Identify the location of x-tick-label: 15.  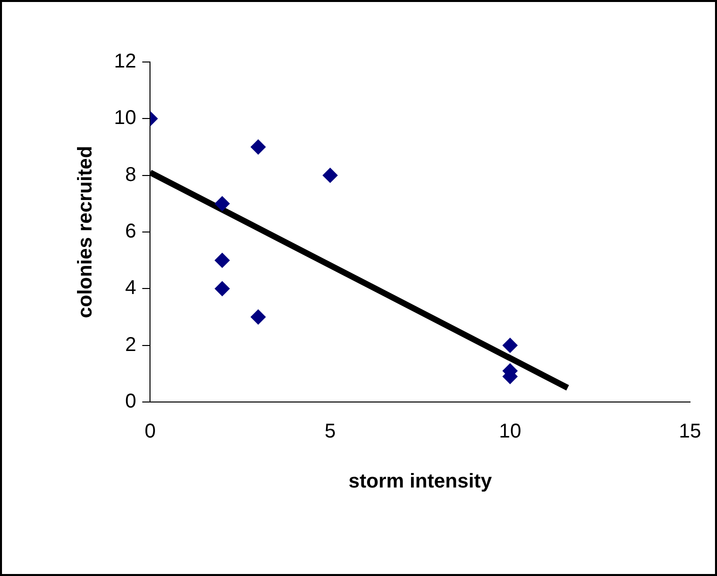
(690, 431).